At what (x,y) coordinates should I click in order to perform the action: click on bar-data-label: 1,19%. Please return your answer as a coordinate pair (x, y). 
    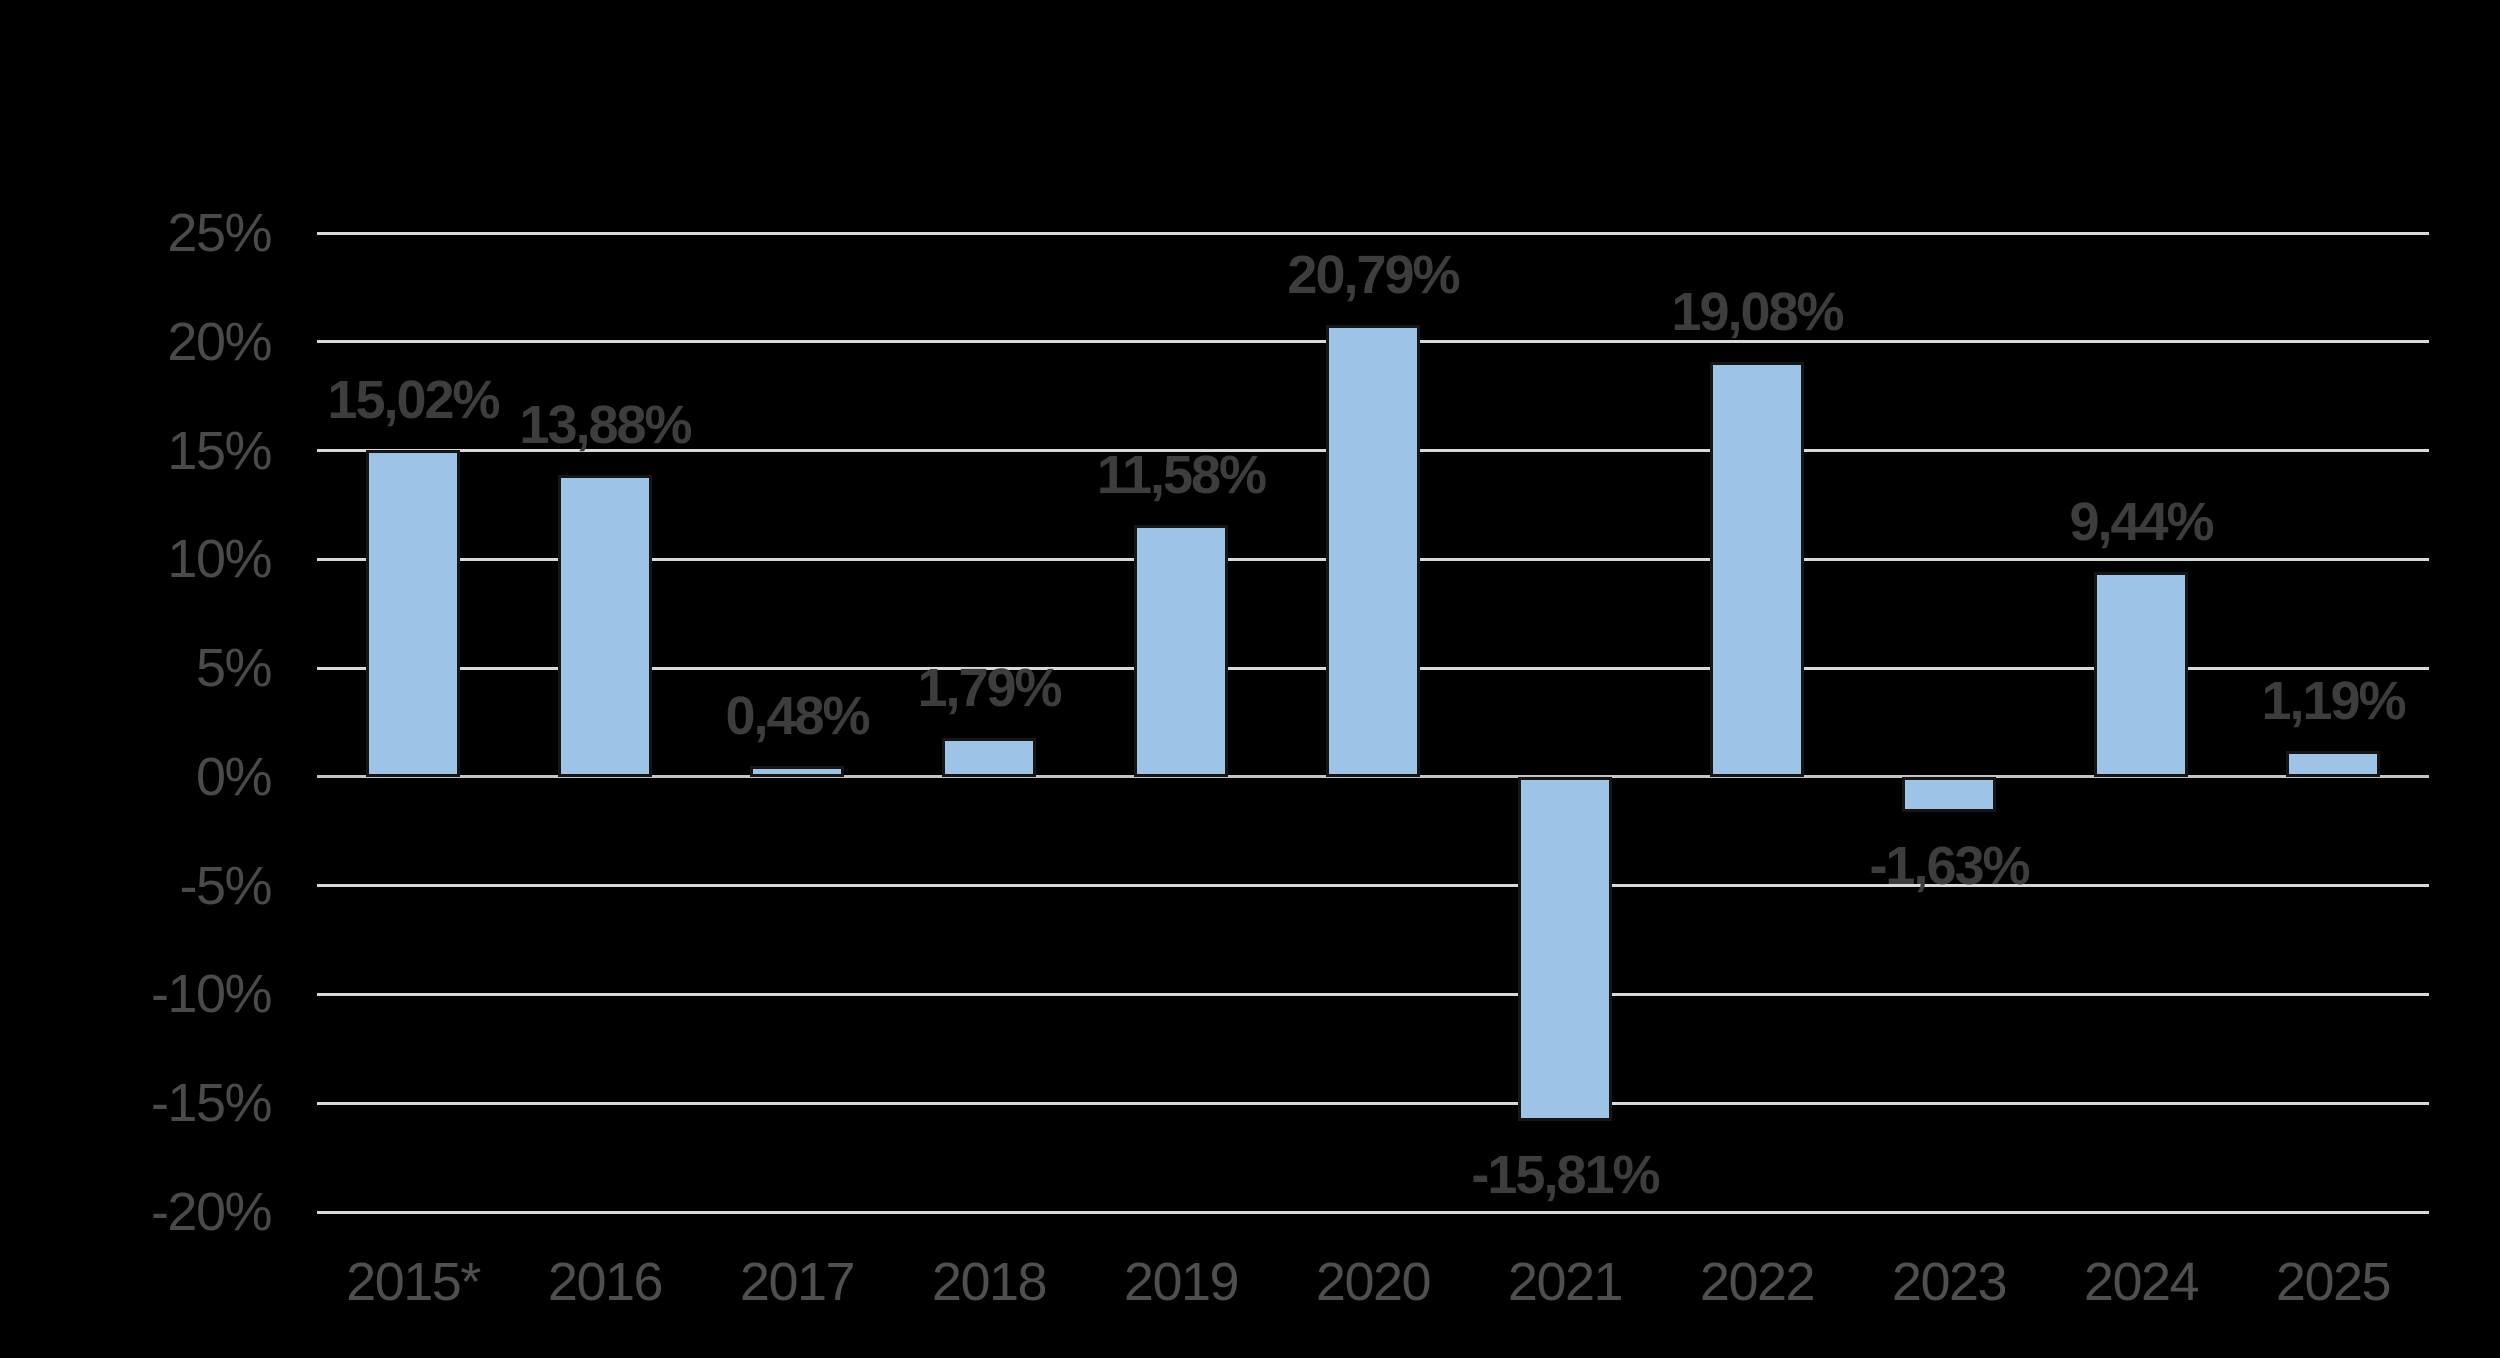
    Looking at the image, I should click on (2333, 700).